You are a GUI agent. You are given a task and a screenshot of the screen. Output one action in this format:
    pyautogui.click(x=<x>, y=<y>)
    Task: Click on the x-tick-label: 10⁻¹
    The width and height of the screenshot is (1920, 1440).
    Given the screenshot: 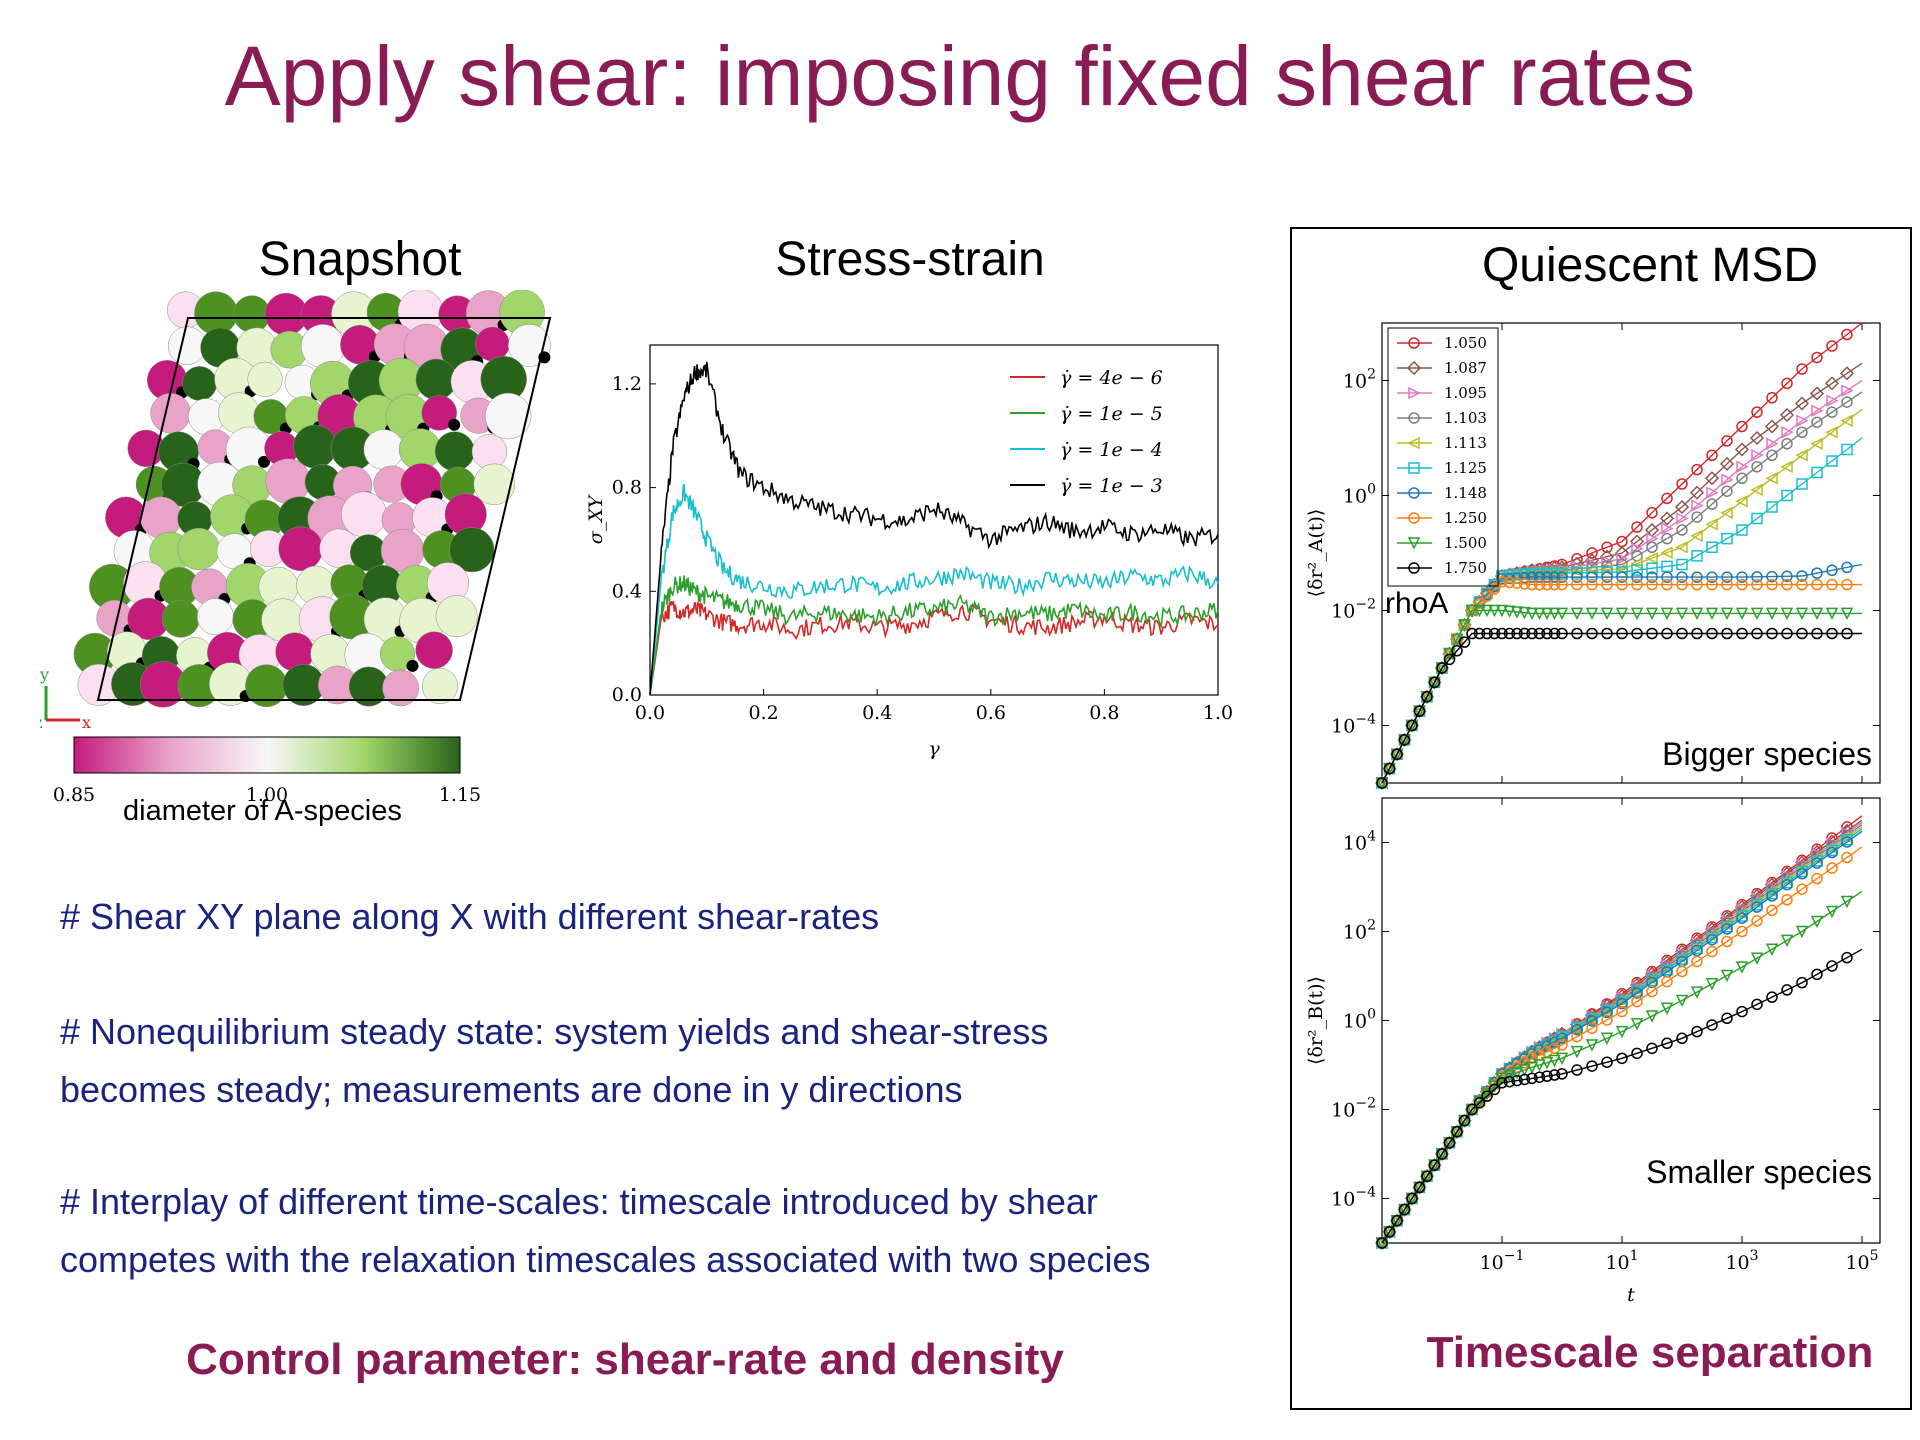 What is the action you would take?
    pyautogui.click(x=1502, y=1261)
    